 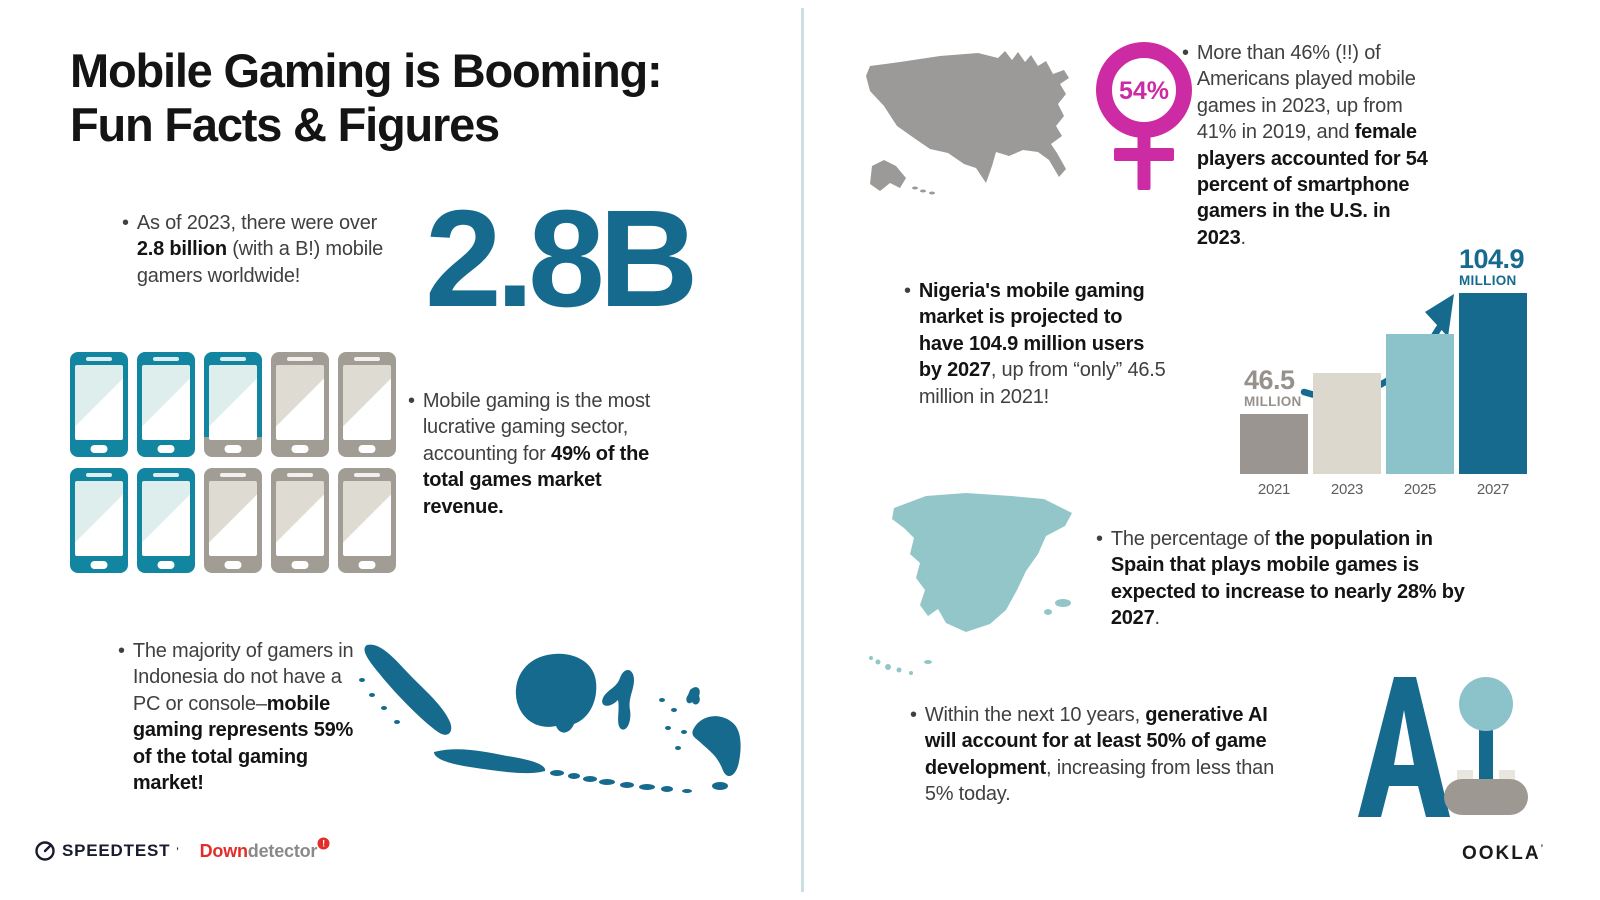 I want to click on speedtest-gauge-icon, so click(x=45, y=851).